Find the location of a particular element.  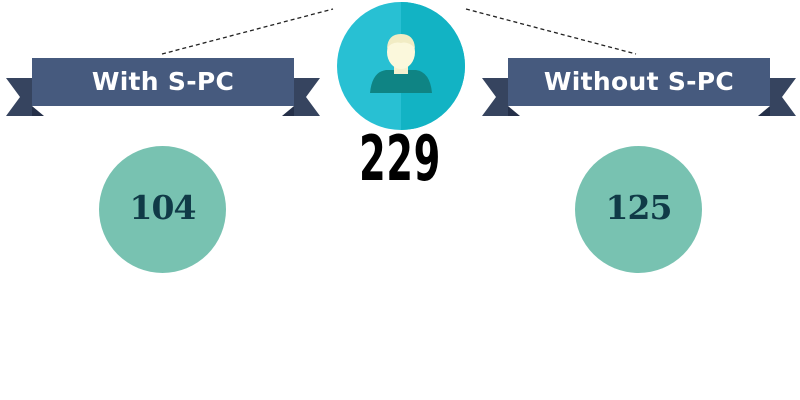

connector-line-right is located at coordinates (551, 31).